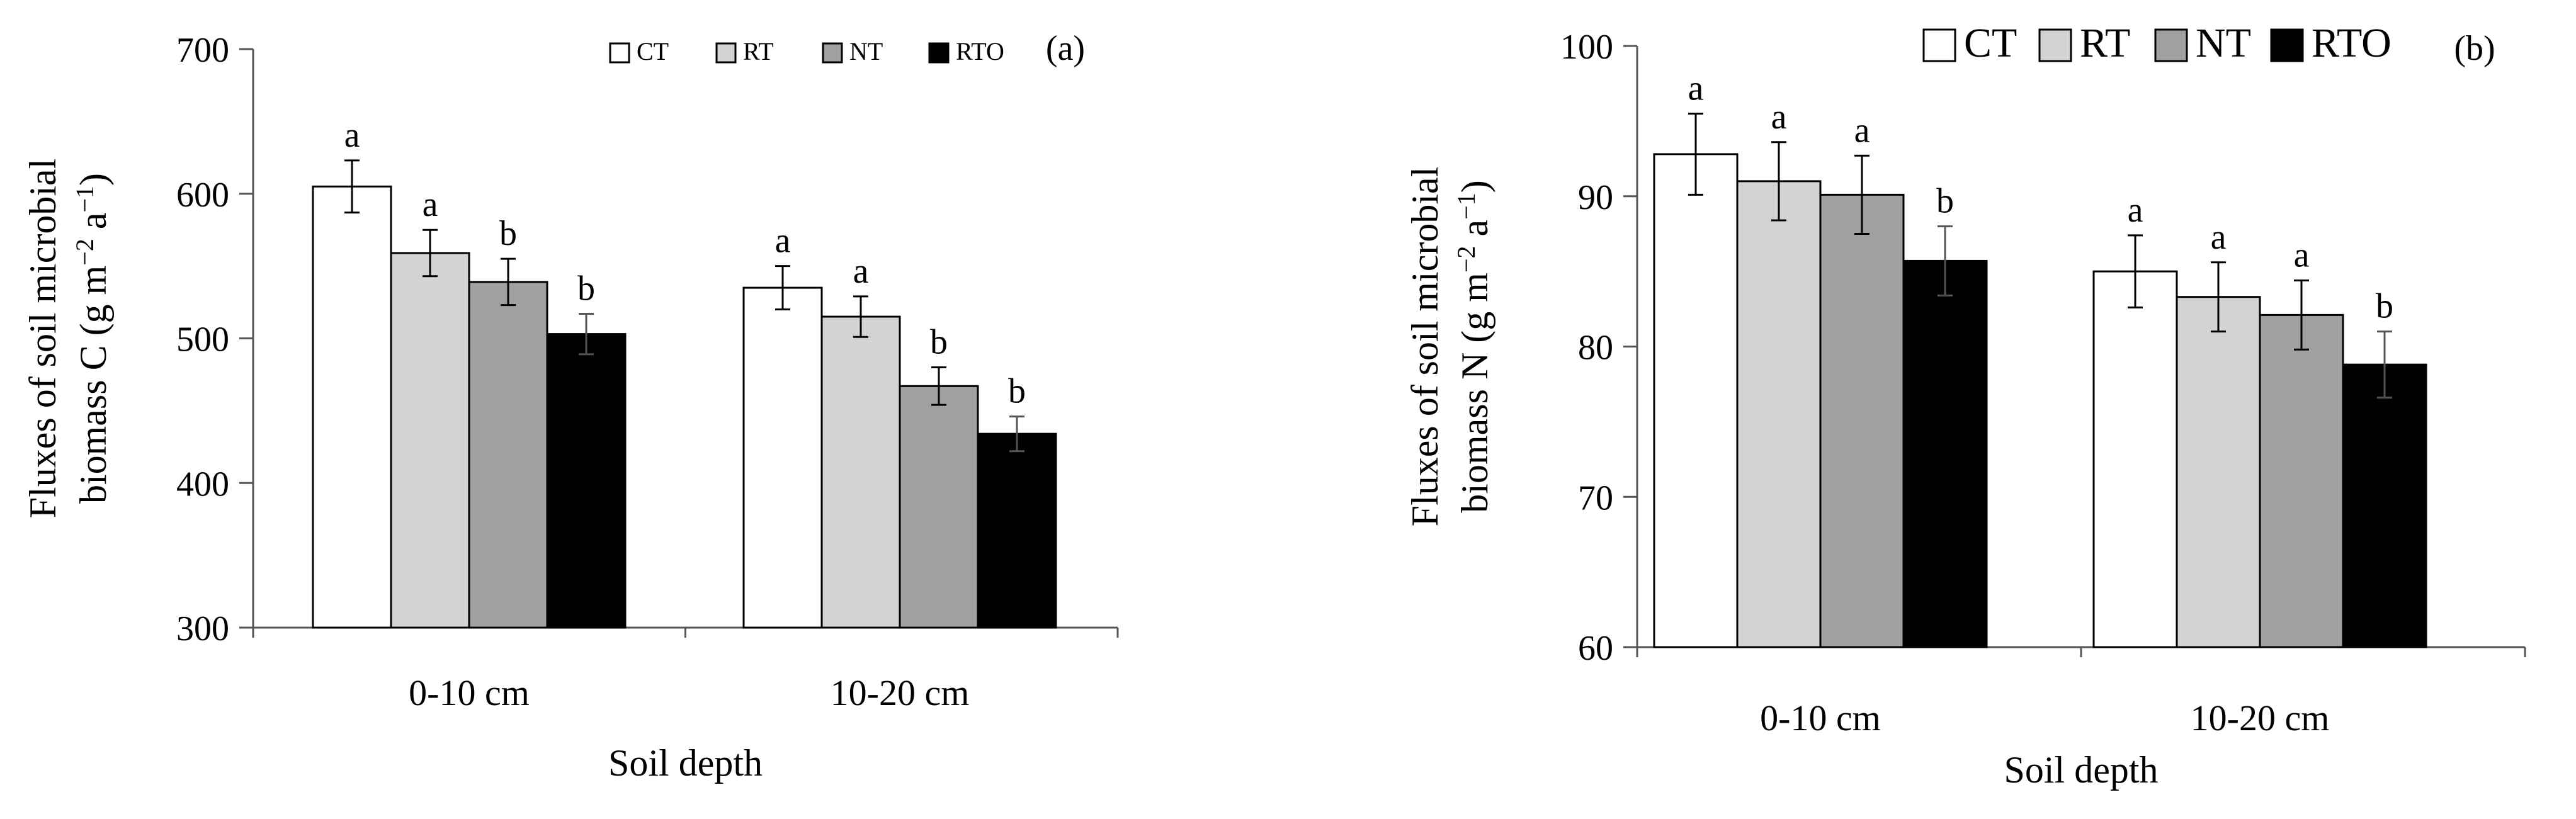 The height and width of the screenshot is (819, 2576). I want to click on y-tick-label: 70, so click(1595, 497).